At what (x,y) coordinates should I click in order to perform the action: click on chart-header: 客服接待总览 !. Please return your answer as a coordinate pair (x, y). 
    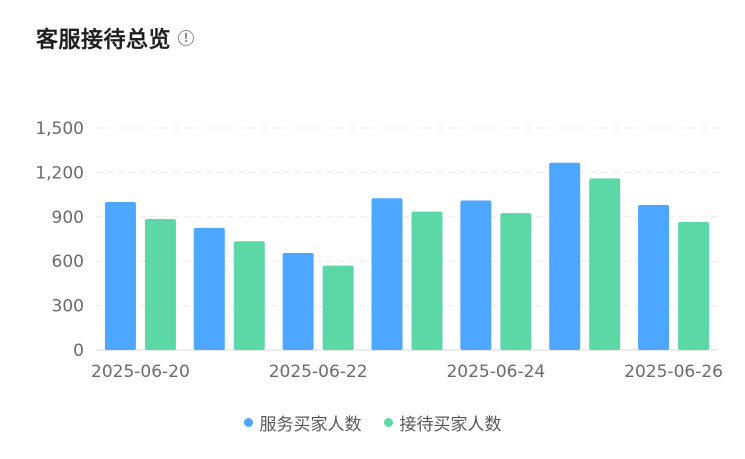
    Looking at the image, I should click on (115, 38).